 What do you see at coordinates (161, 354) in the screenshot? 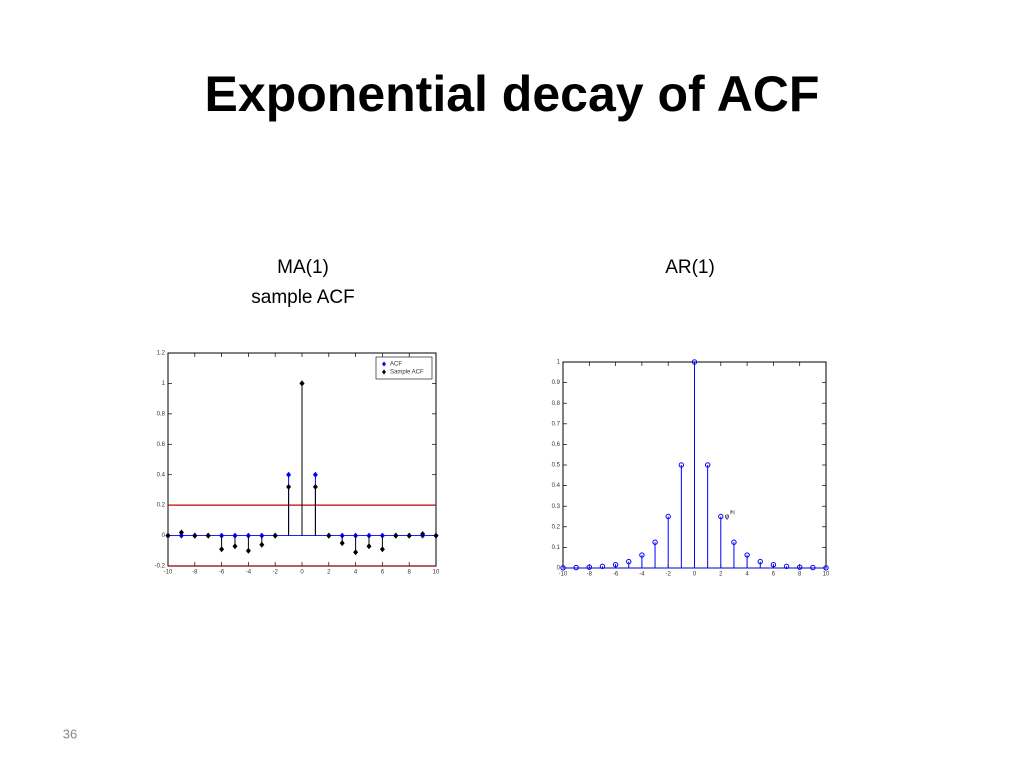
I see `y-tick-label: 1.2` at bounding box center [161, 354].